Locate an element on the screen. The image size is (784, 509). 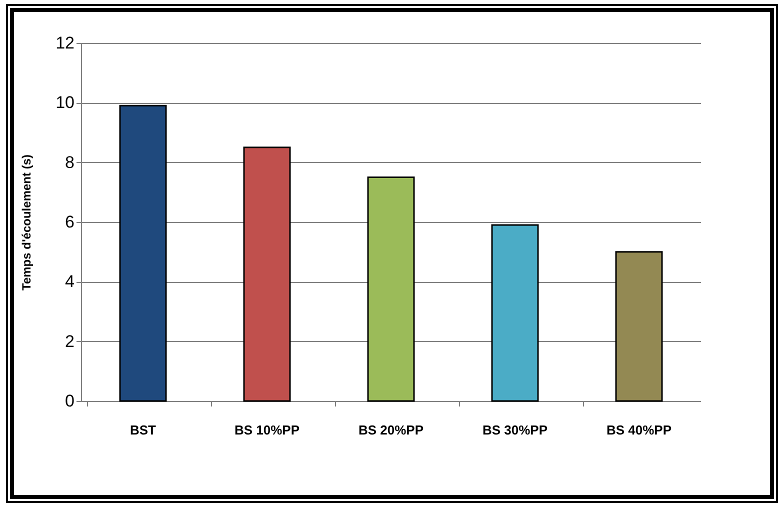
y-tick-label: 12 is located at coordinates (65, 43).